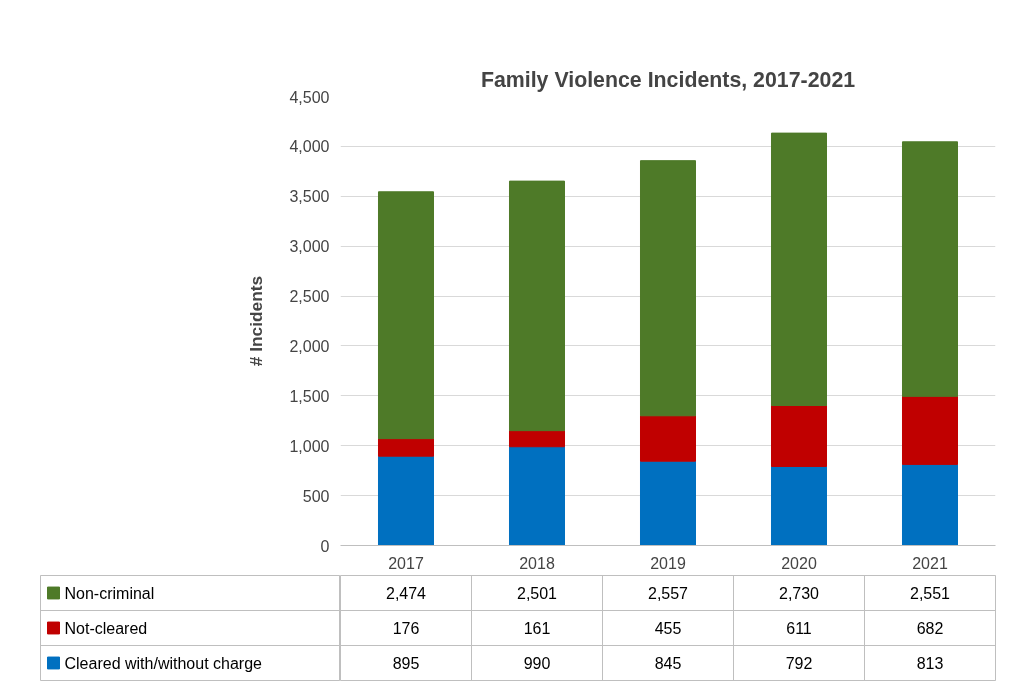 The image size is (1011, 692). Describe the element at coordinates (668, 593) in the screenshot. I see `data-label: 2,557` at that location.